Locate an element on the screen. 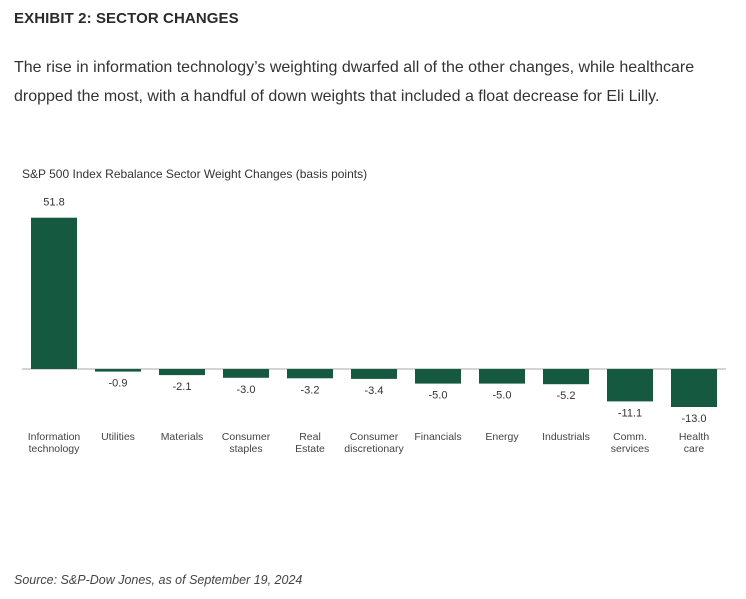 This screenshot has height=599, width=746. data-label: -11.1 is located at coordinates (630, 413).